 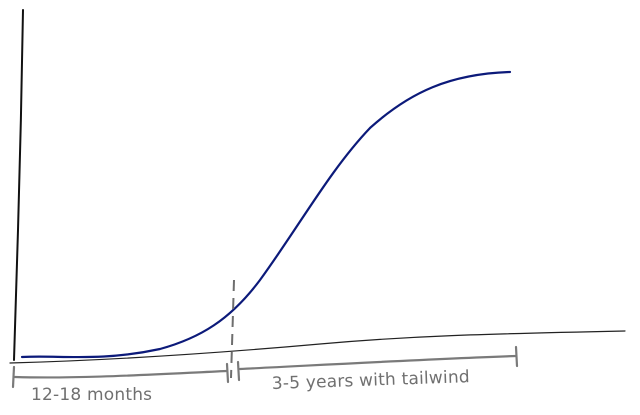 What do you see at coordinates (377, 363) in the screenshot?
I see `phase-two-bracket` at bounding box center [377, 363].